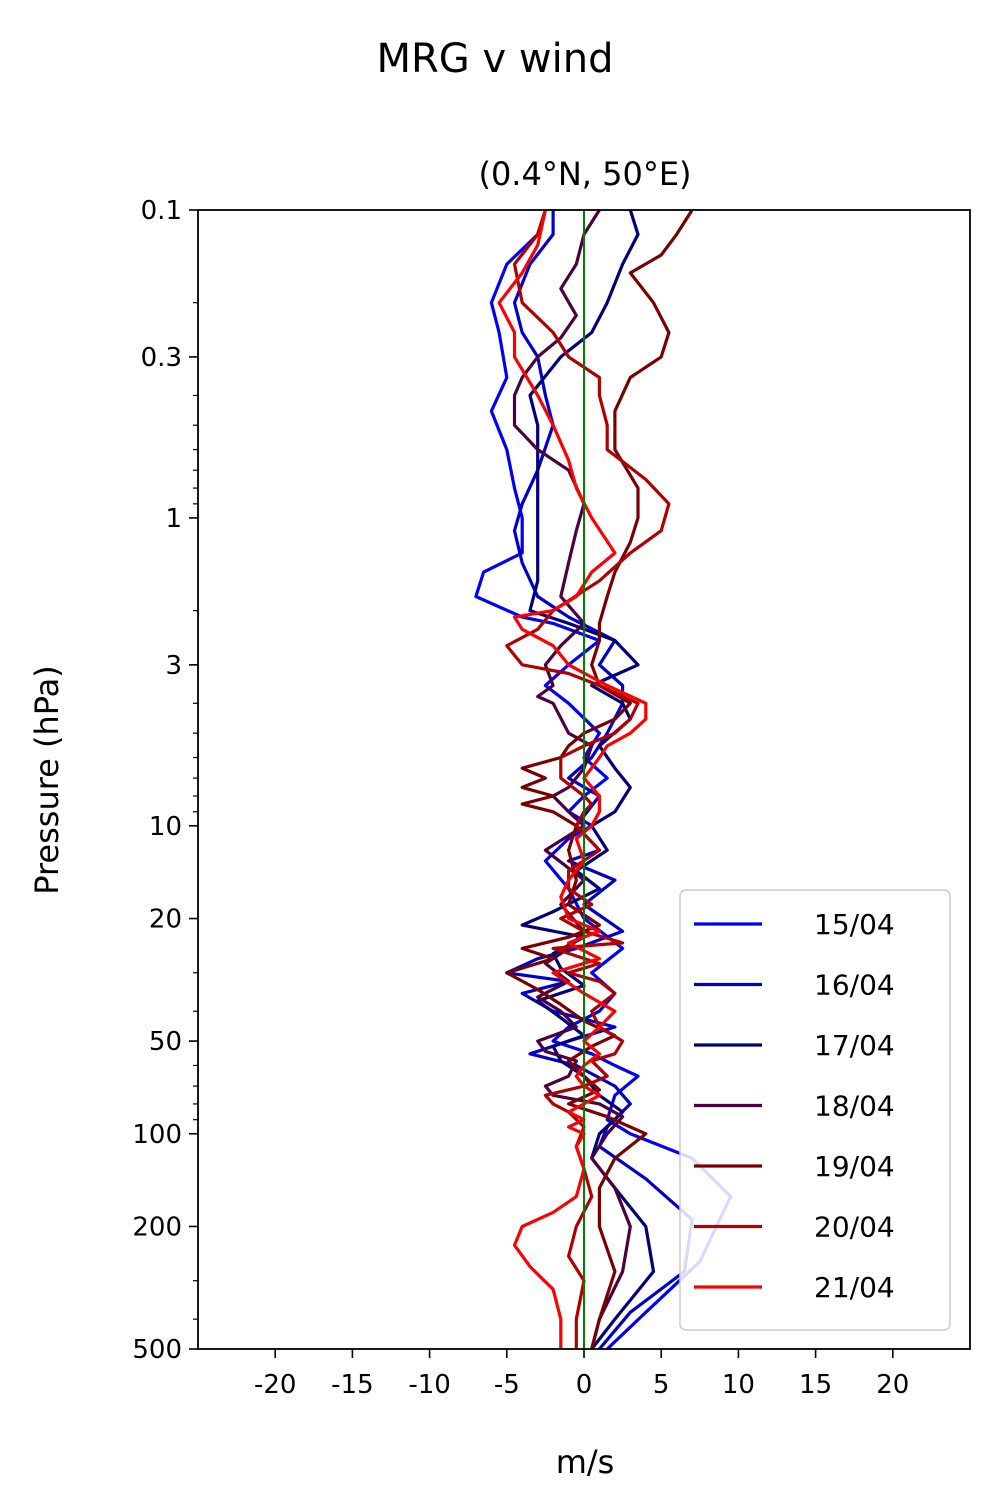 This screenshot has width=990, height=1505. I want to click on axes-title: (0.4°N, 50°E), so click(584, 174).